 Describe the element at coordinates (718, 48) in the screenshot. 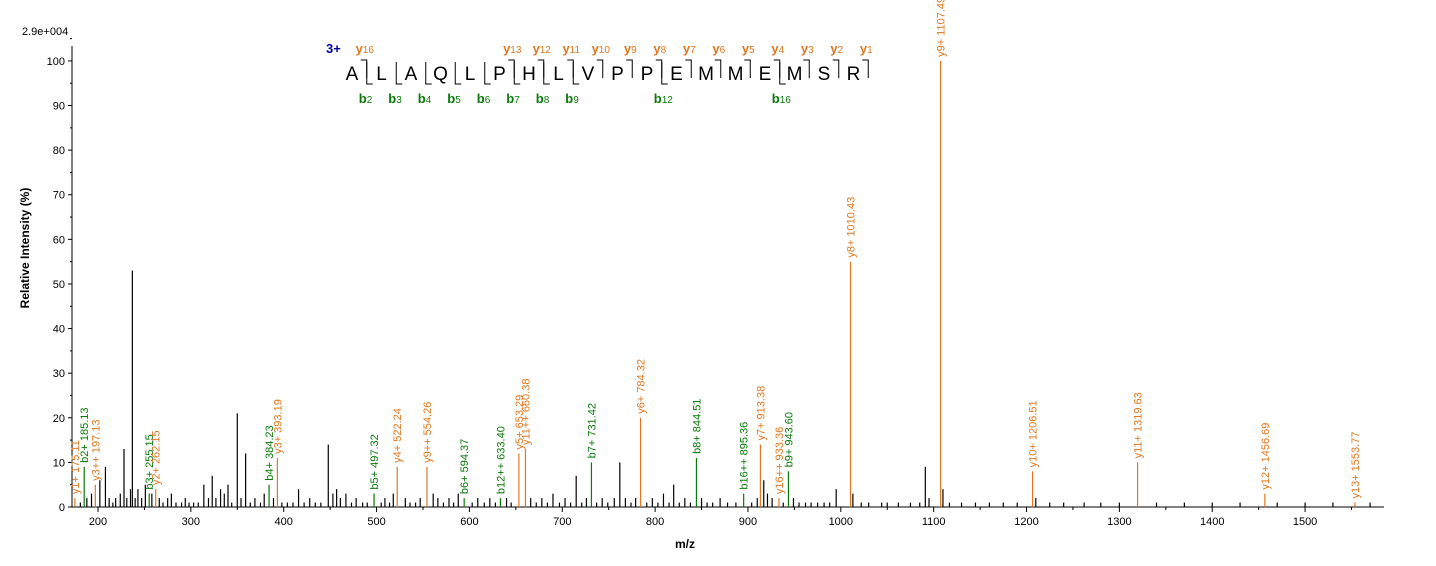

I see `y-fragment-label: y6` at that location.